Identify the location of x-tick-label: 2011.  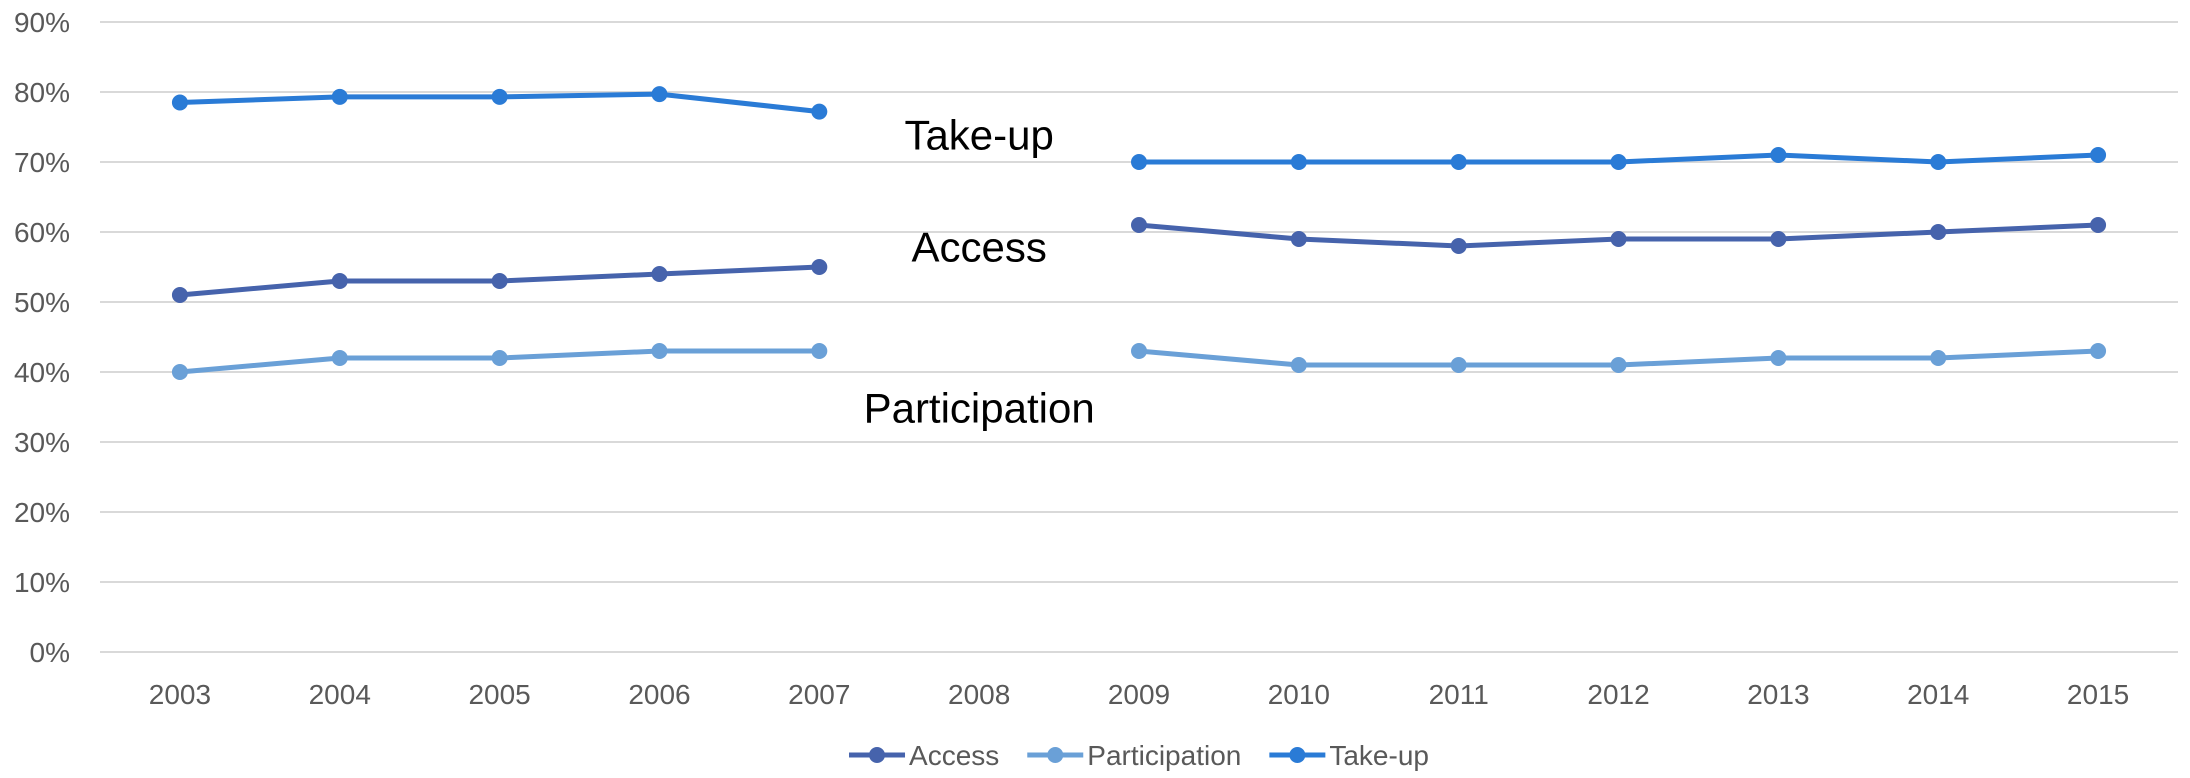
(1459, 694).